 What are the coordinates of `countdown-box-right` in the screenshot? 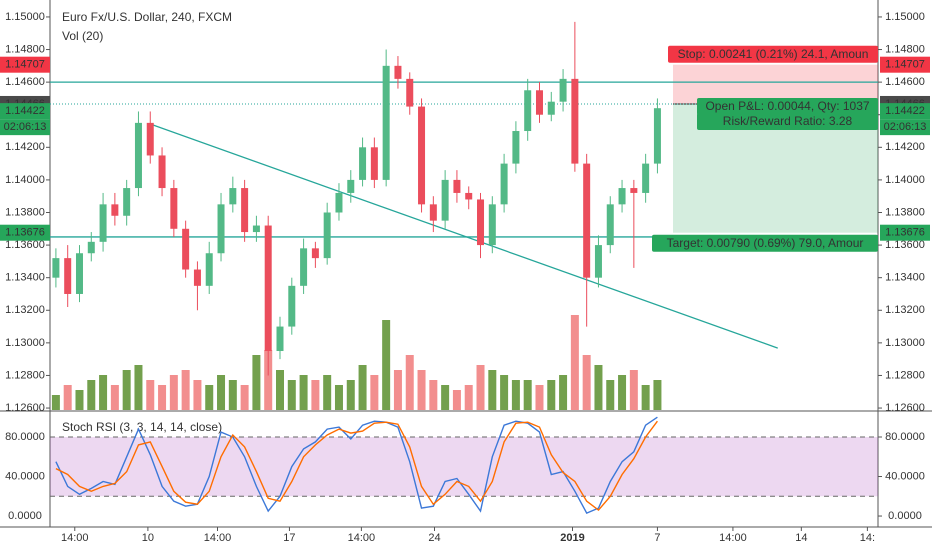 It's located at (905, 127).